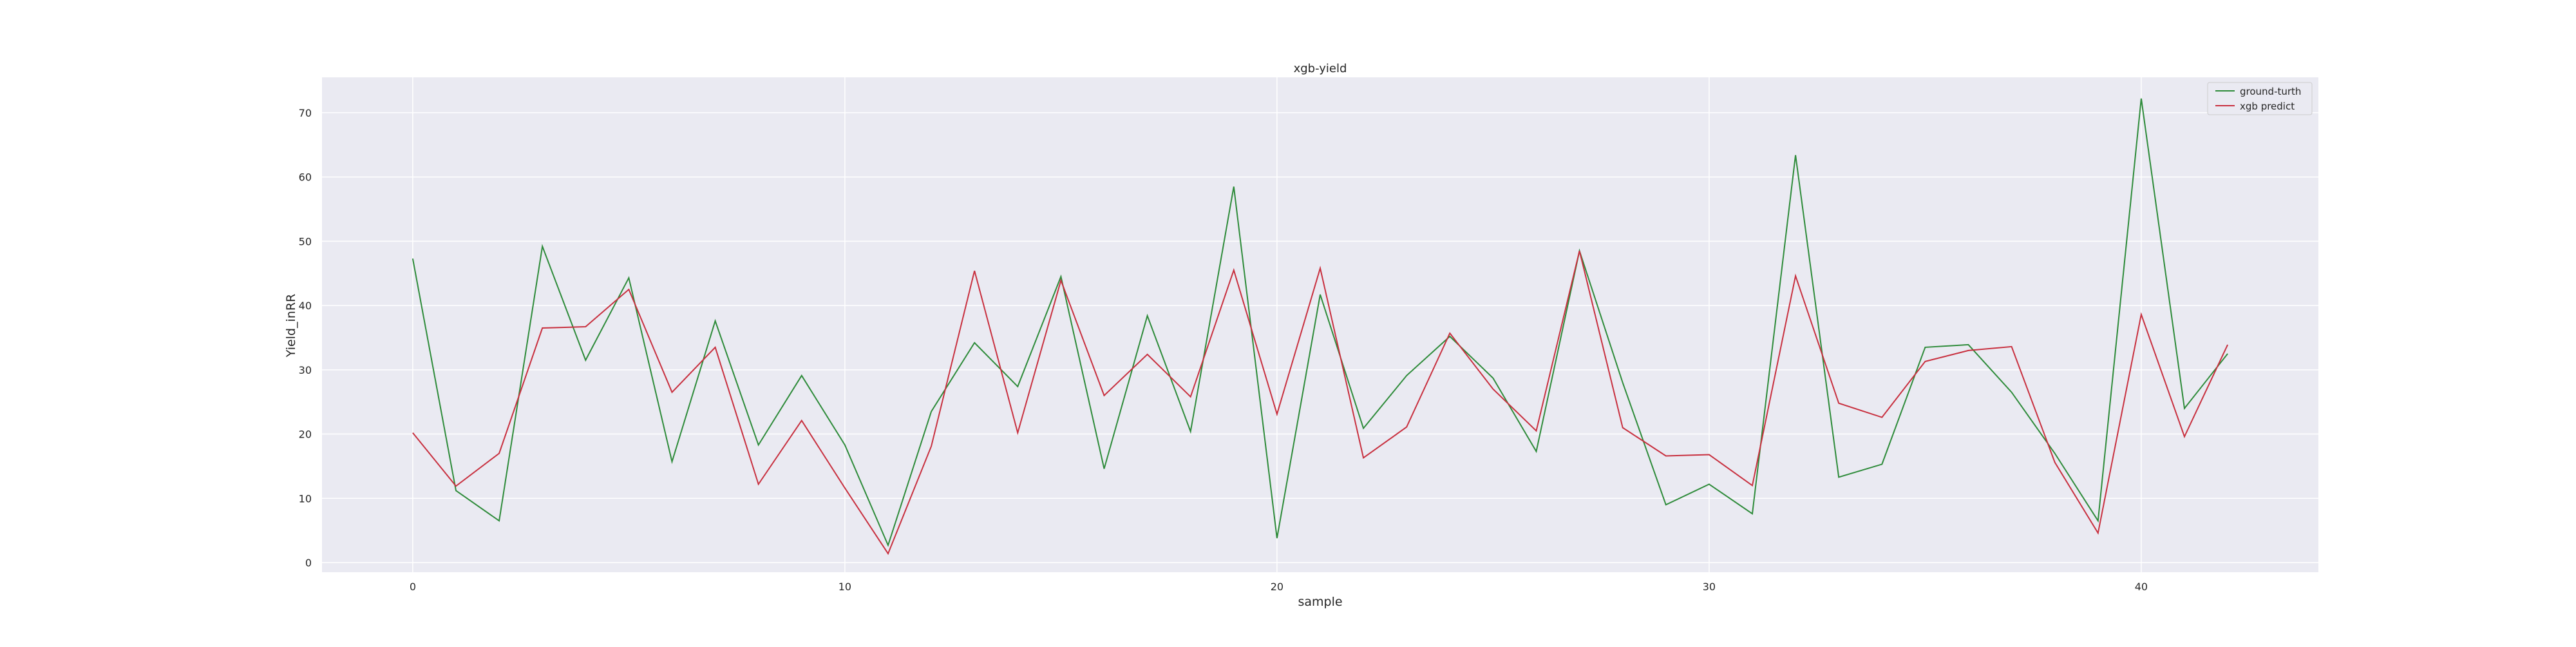  Describe the element at coordinates (2267, 106) in the screenshot. I see `legend-label-xgb-predict: xgb predict` at that location.